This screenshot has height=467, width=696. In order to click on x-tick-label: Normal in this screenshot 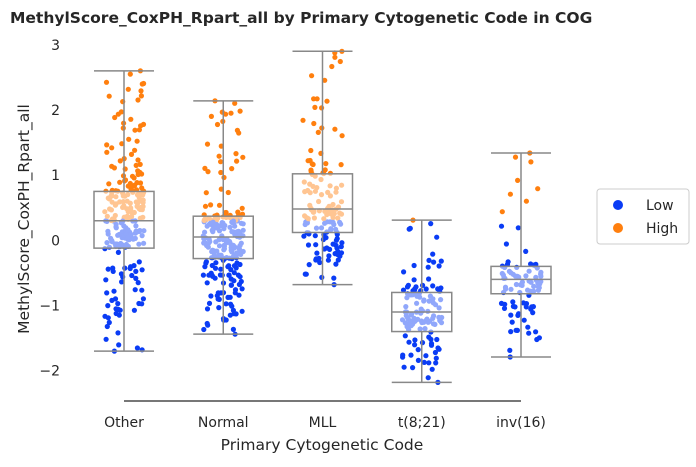, I will do `click(223, 423)`.